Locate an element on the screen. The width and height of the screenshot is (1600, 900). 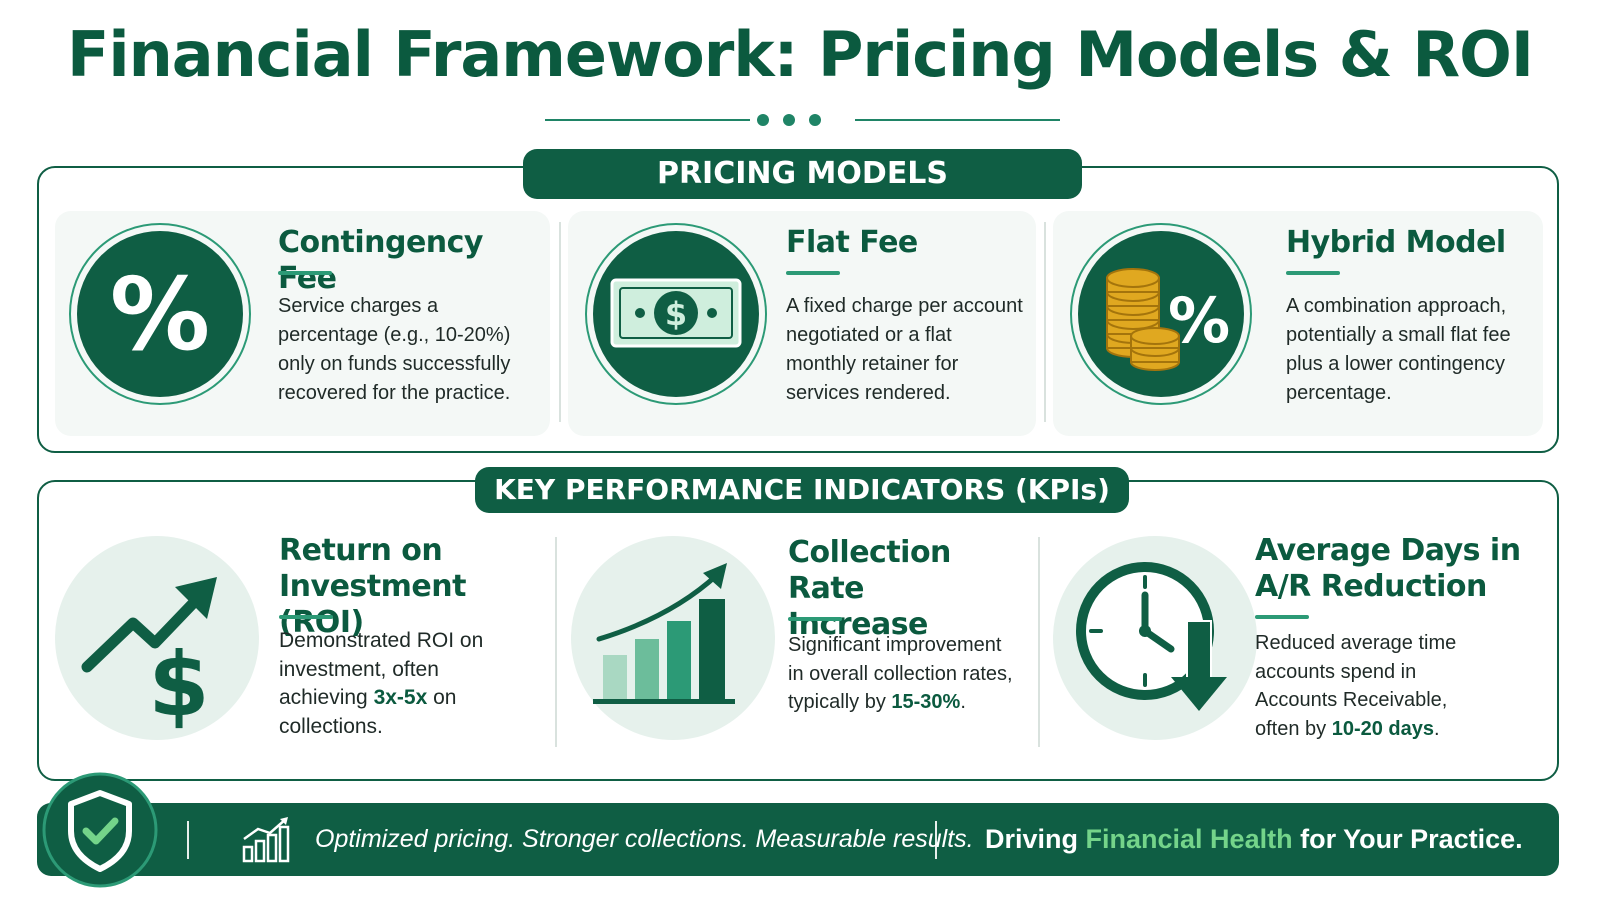
collection-highlight: 15-30% is located at coordinates (926, 702).